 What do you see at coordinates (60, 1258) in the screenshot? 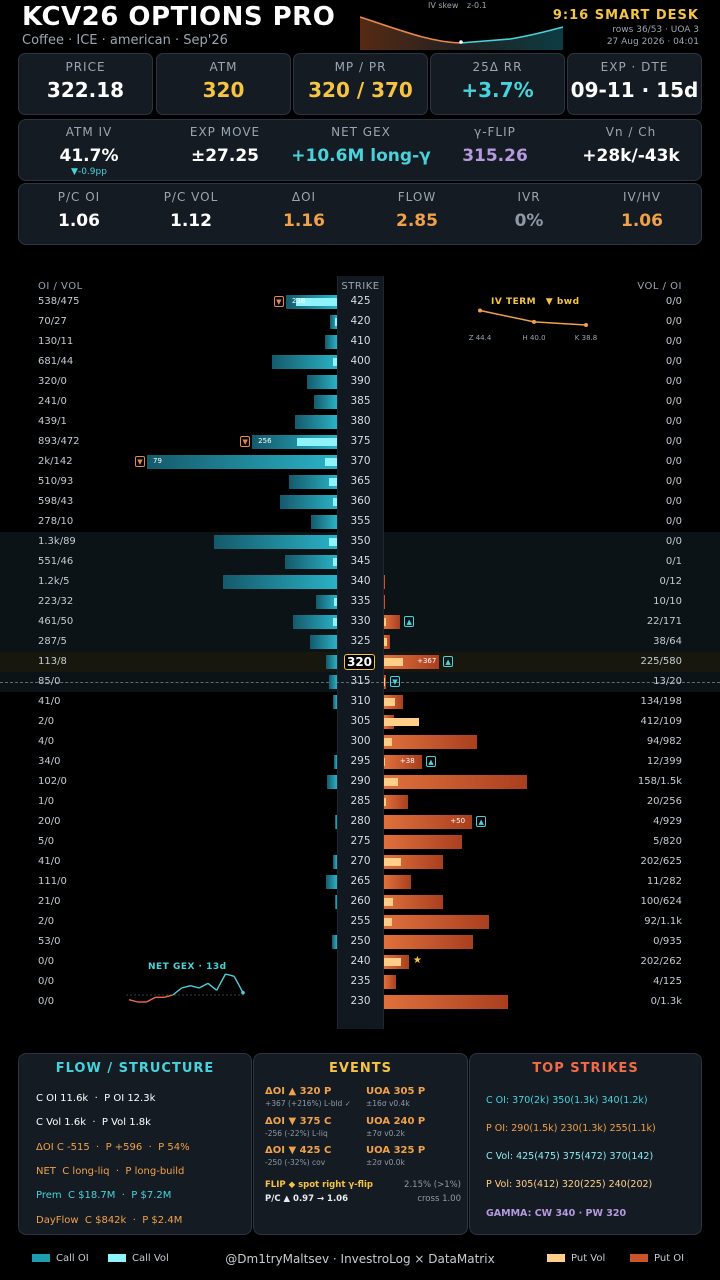
I see `legend-call-oi: Call OI` at bounding box center [60, 1258].